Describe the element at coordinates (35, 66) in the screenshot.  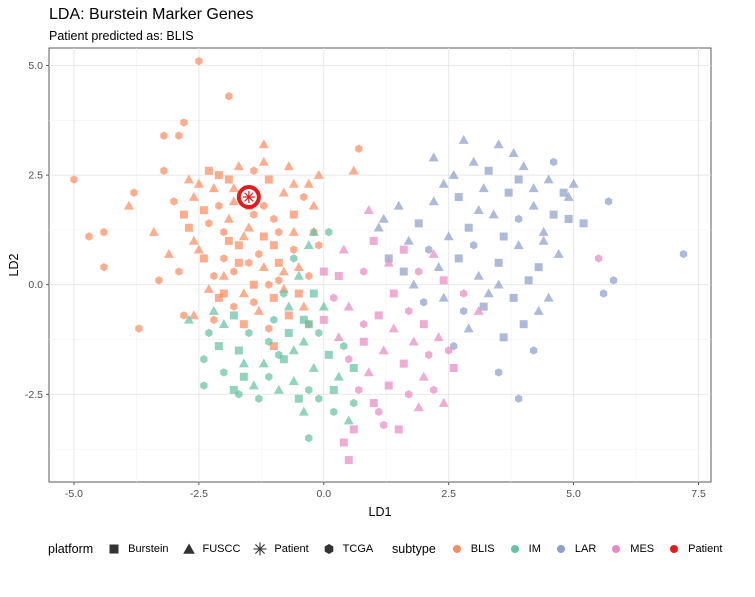
I see `y-tick-label: 5.0` at that location.